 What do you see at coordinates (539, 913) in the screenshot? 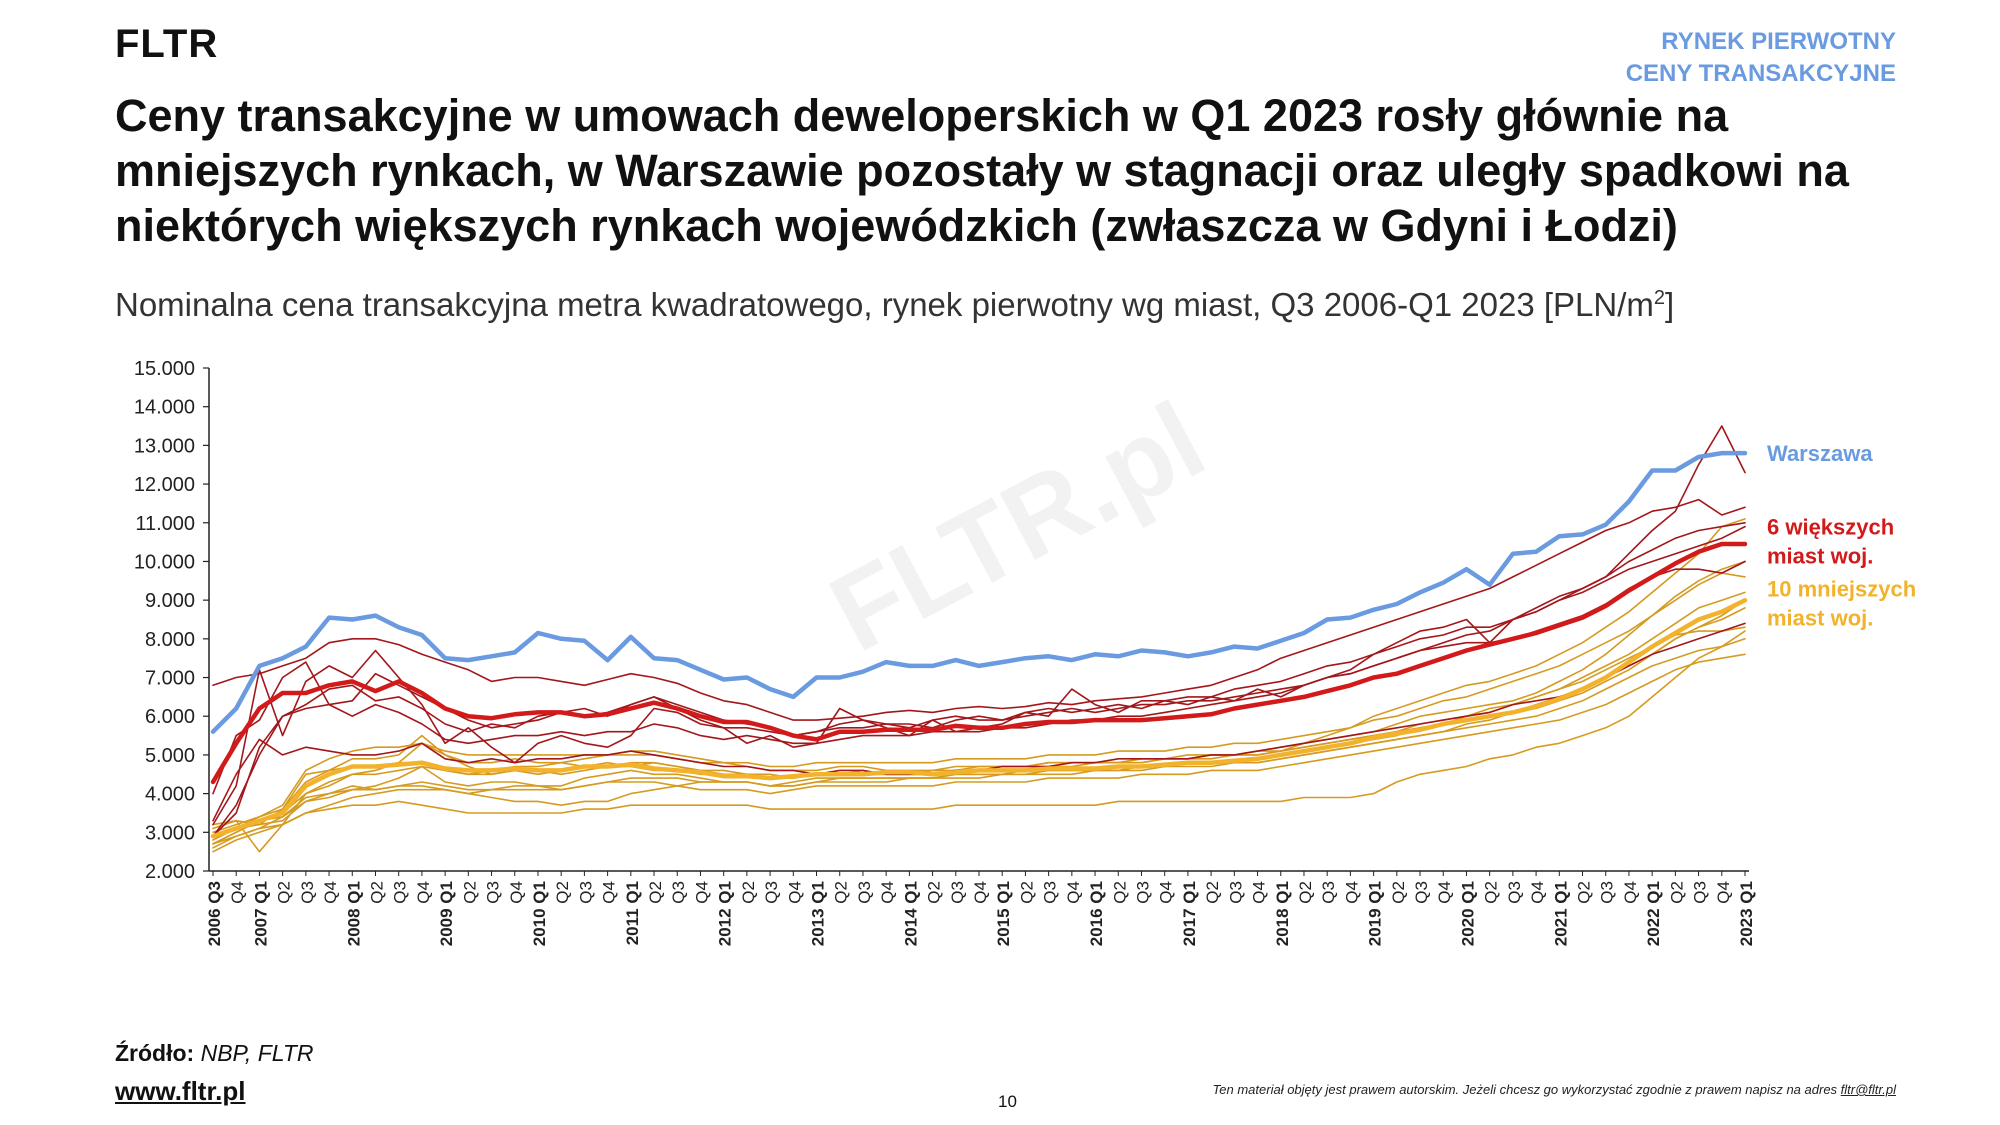
I see `x-tick-label: 2010 Q1` at bounding box center [539, 913].